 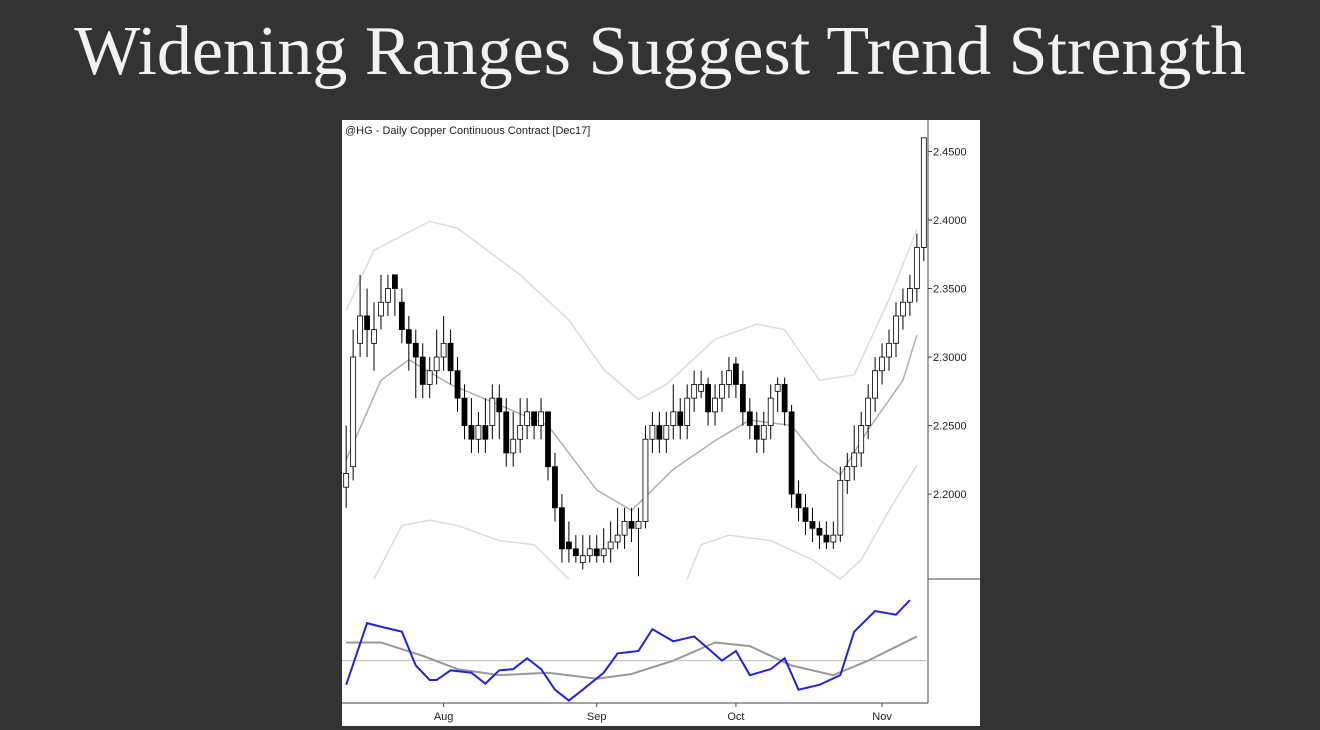 What do you see at coordinates (950, 153) in the screenshot?
I see `y-tick-label: 2.4500` at bounding box center [950, 153].